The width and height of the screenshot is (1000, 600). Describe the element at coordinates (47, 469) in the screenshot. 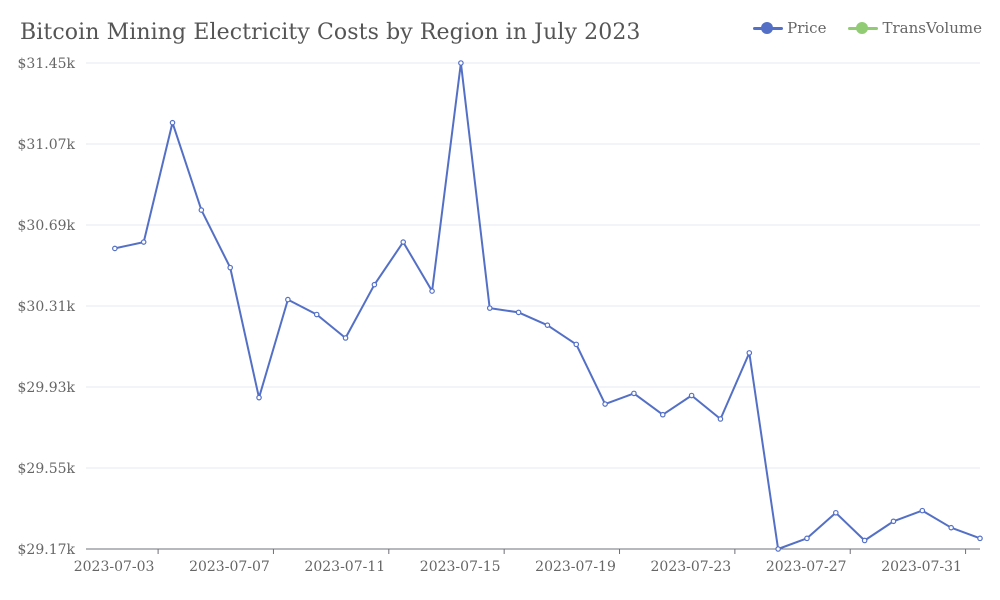

I see `y-tick-label: $29.55k` at that location.